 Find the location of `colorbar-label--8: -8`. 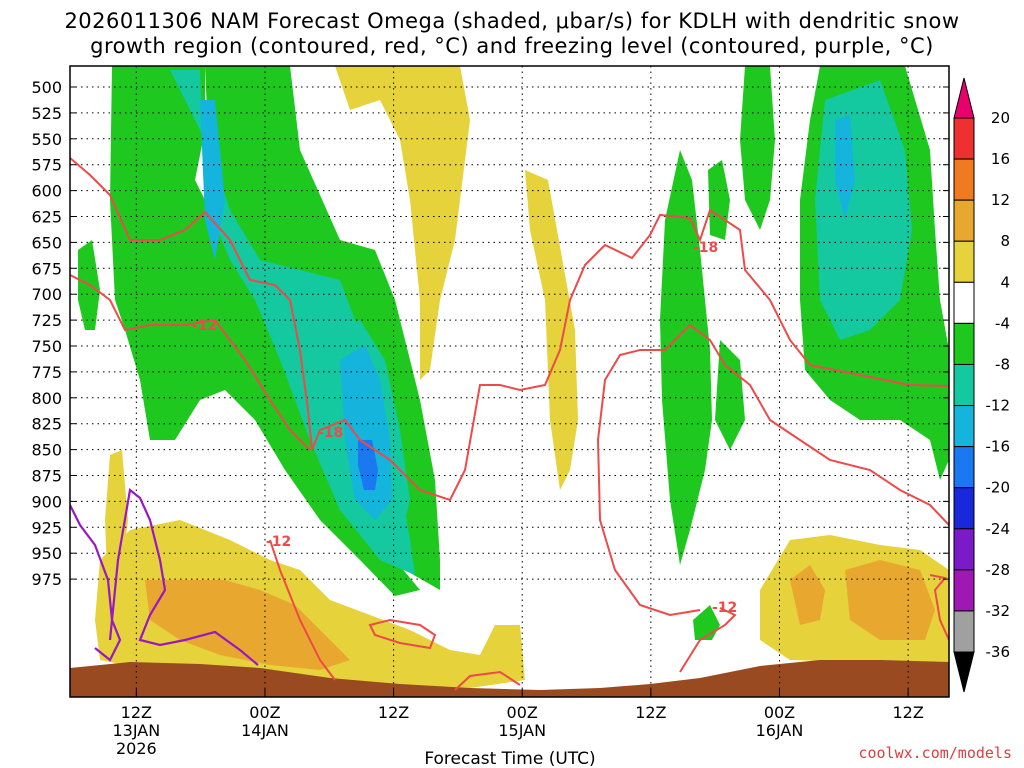

colorbar-label--8: -8 is located at coordinates (1002, 364).